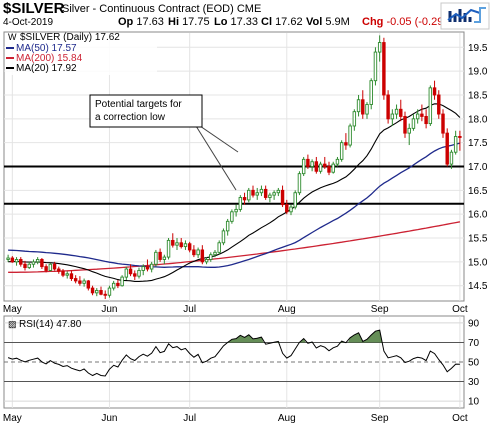 Image resolution: width=494 pixels, height=427 pixels. I want to click on main-x-labels: May Jun Jul Aug Sep Oct, so click(235, 309).